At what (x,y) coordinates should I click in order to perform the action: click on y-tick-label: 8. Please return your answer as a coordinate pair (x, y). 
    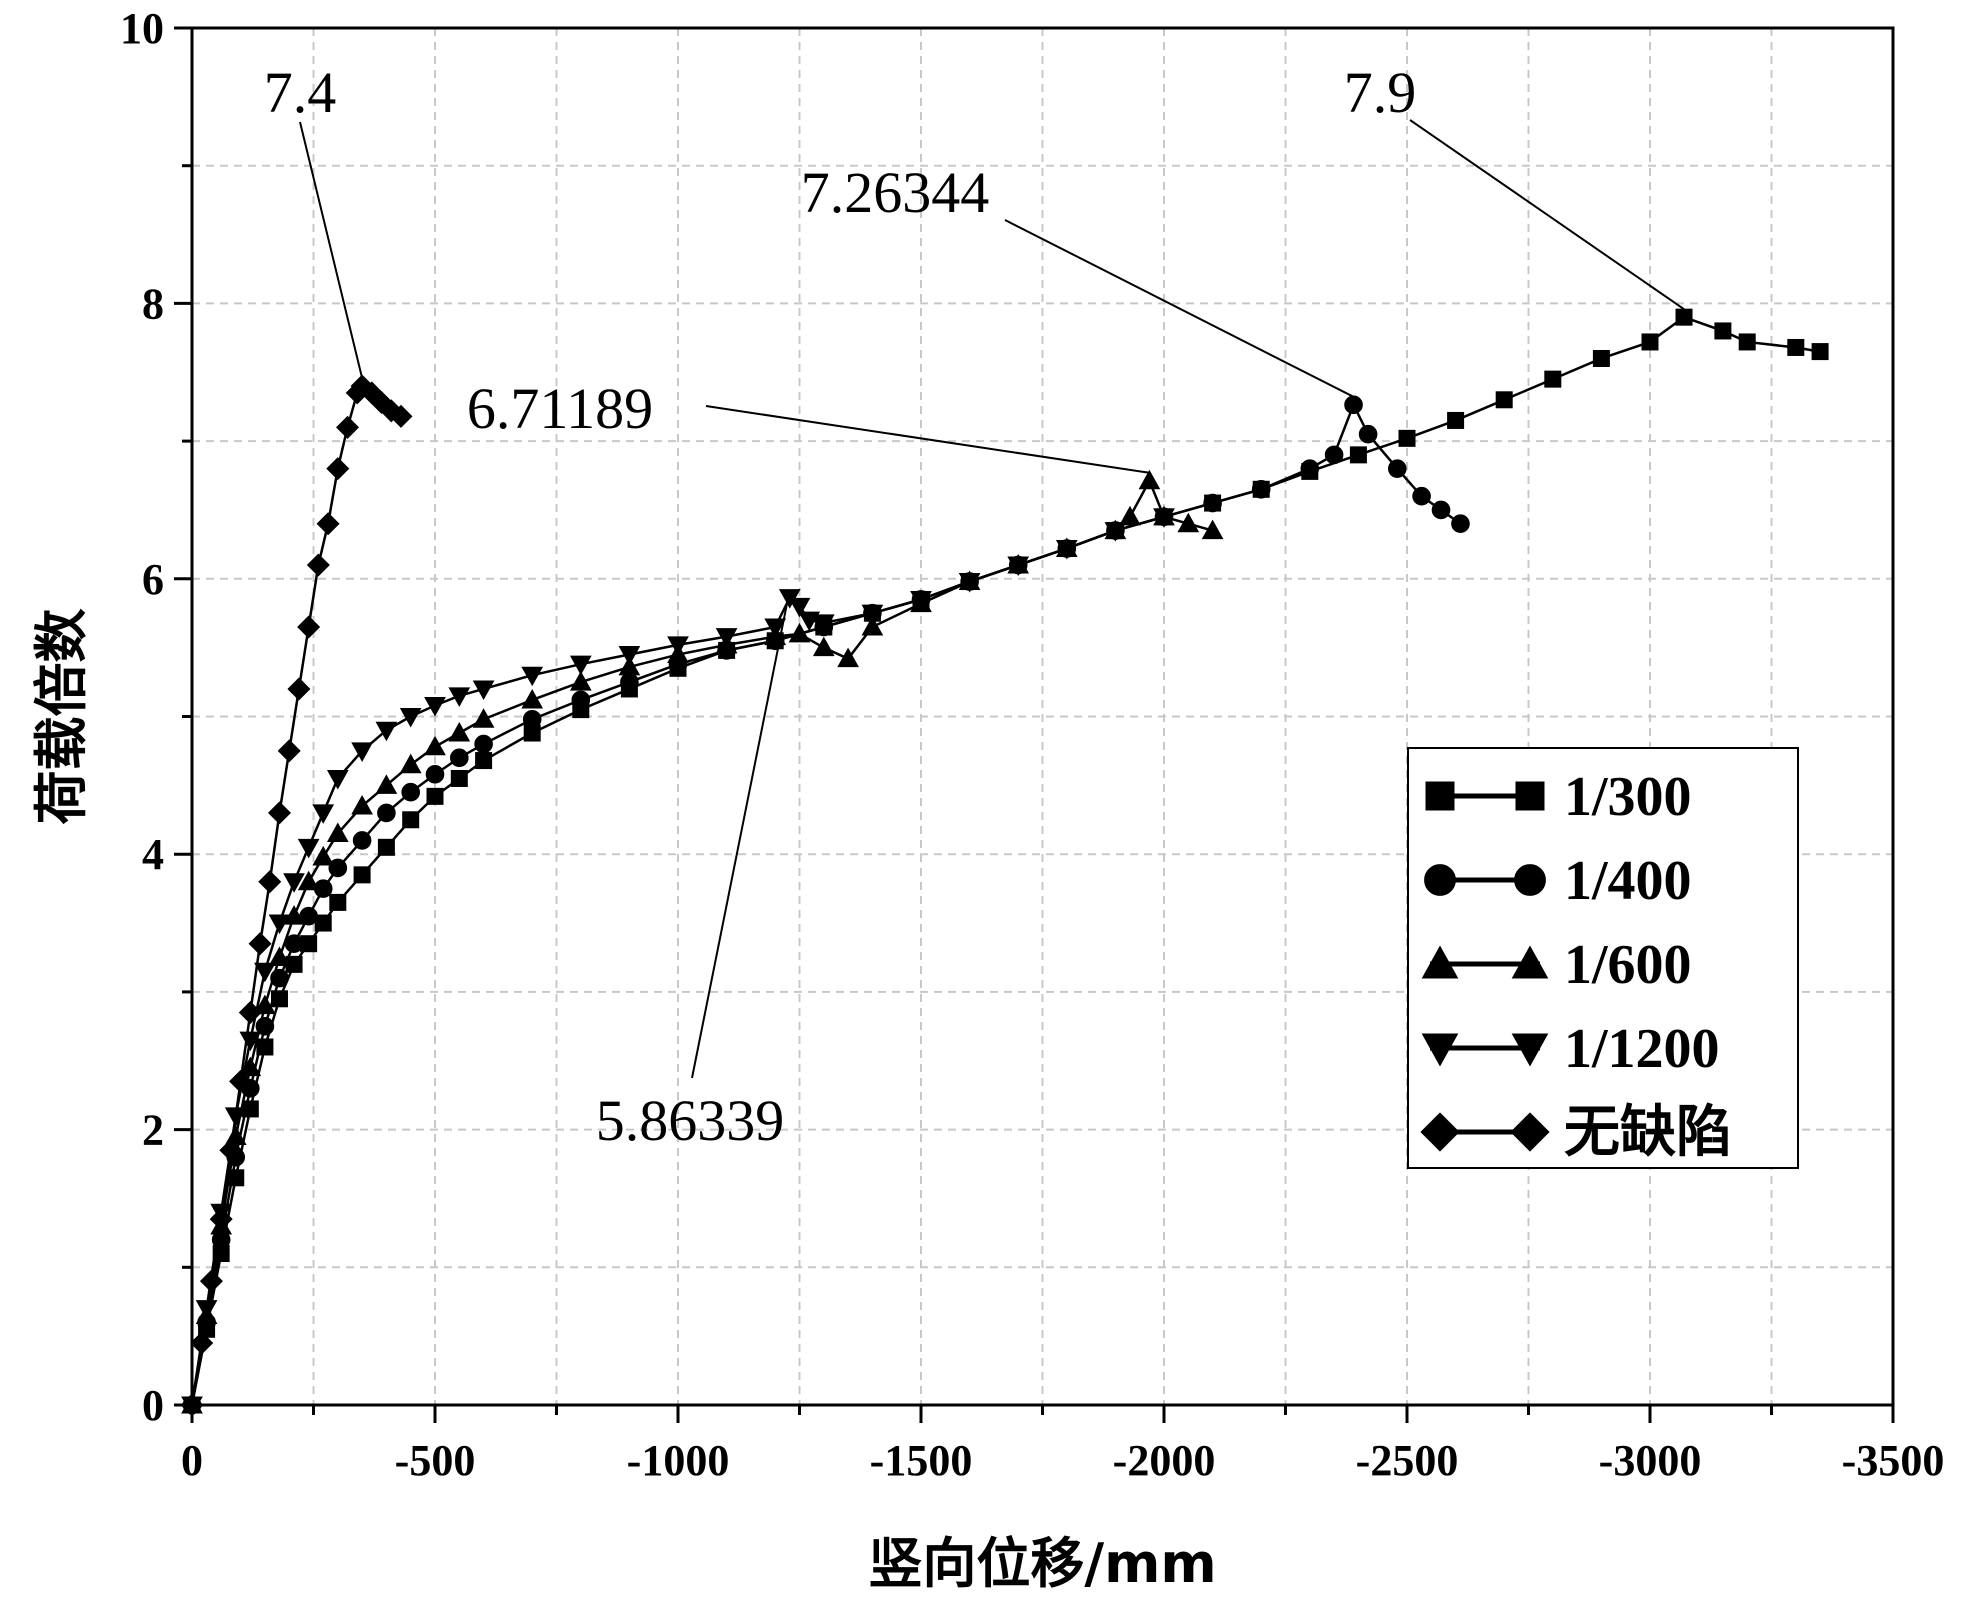
    Looking at the image, I should click on (153, 303).